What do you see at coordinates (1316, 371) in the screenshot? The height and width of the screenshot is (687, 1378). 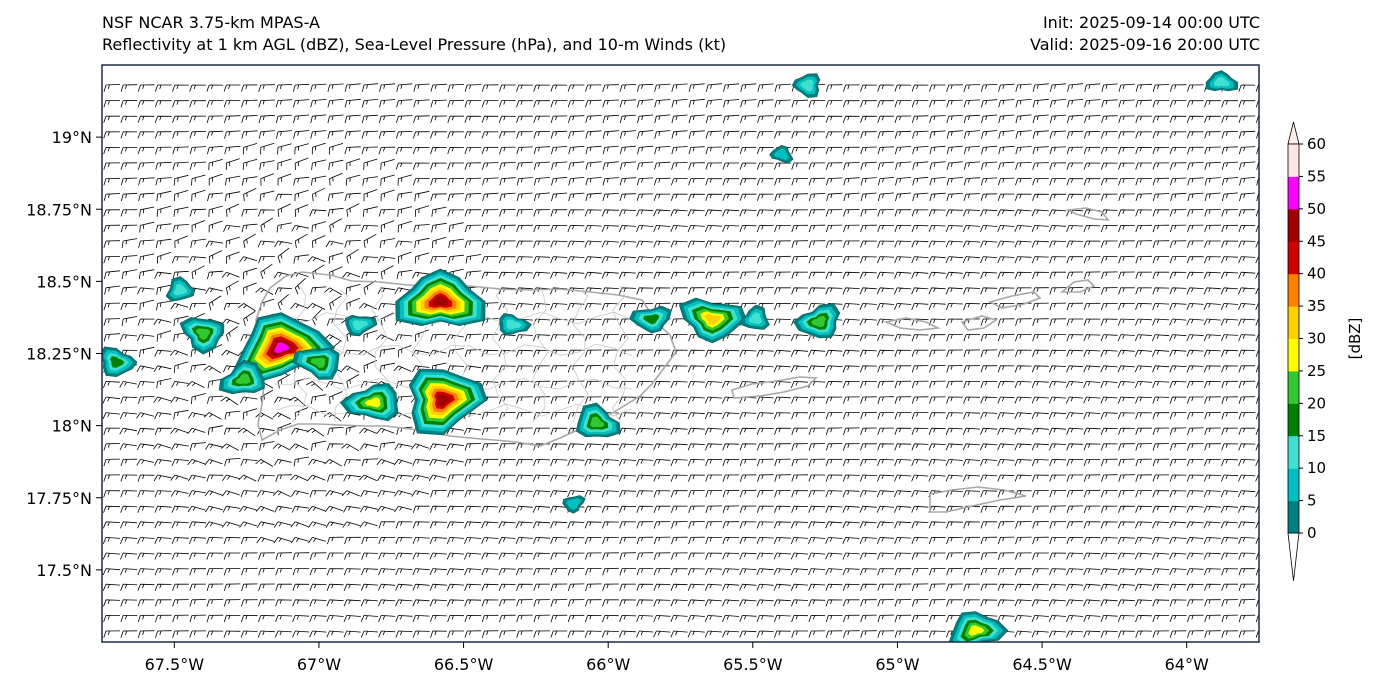 I see `colorbar-tick-label: 25` at bounding box center [1316, 371].